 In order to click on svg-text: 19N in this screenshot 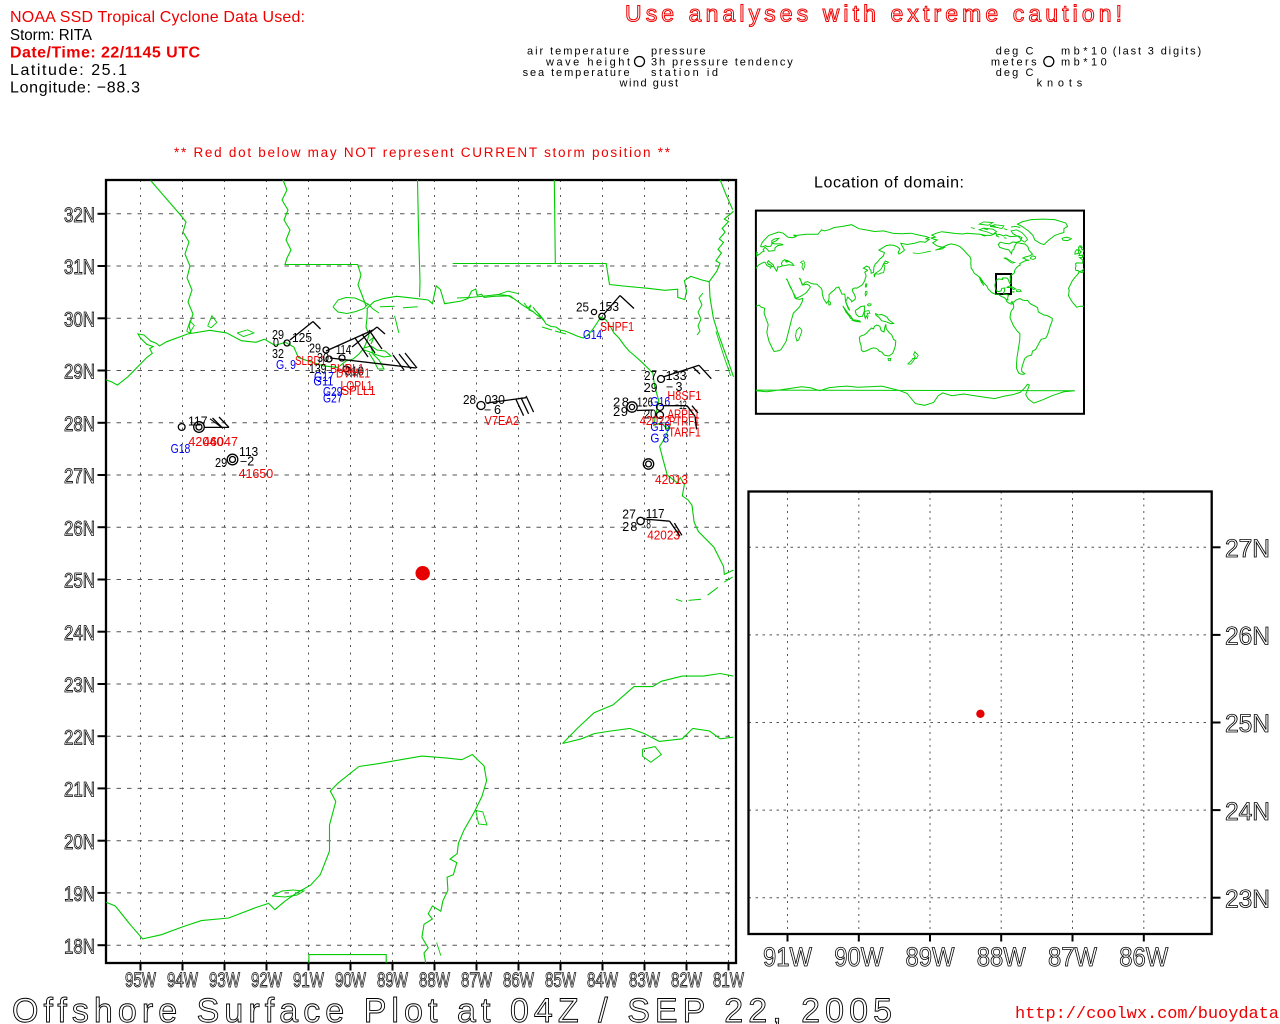, I will do `click(79, 894)`.